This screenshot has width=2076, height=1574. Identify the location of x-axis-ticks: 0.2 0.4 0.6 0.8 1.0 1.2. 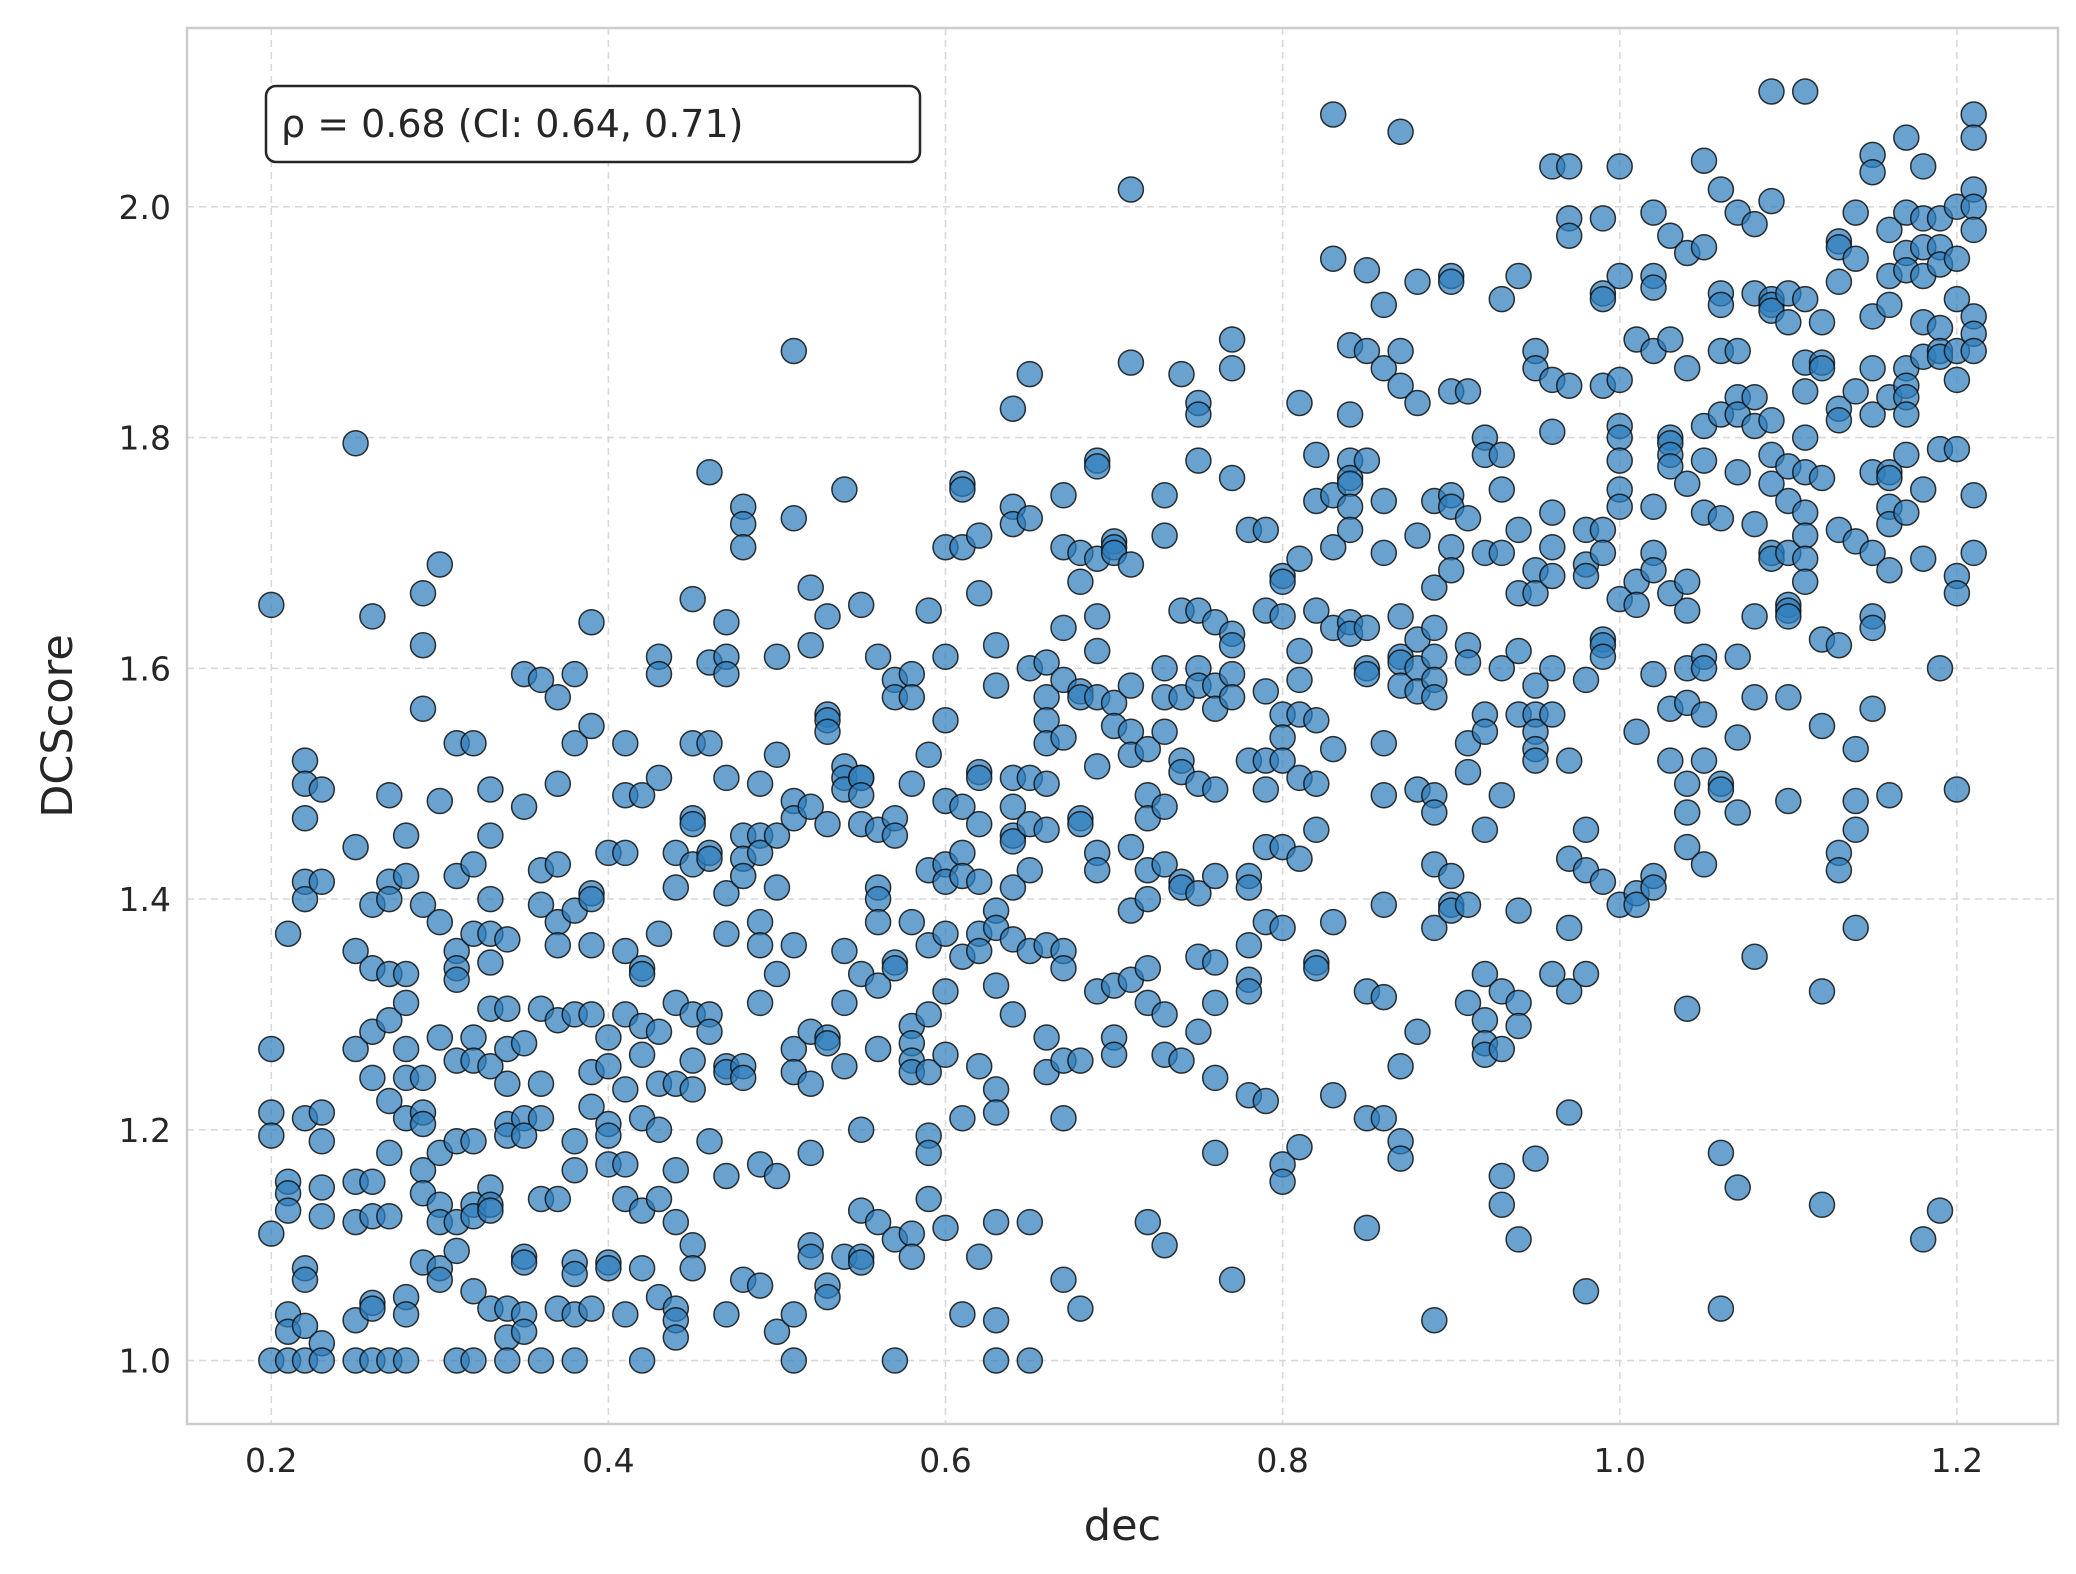
(1114, 1460).